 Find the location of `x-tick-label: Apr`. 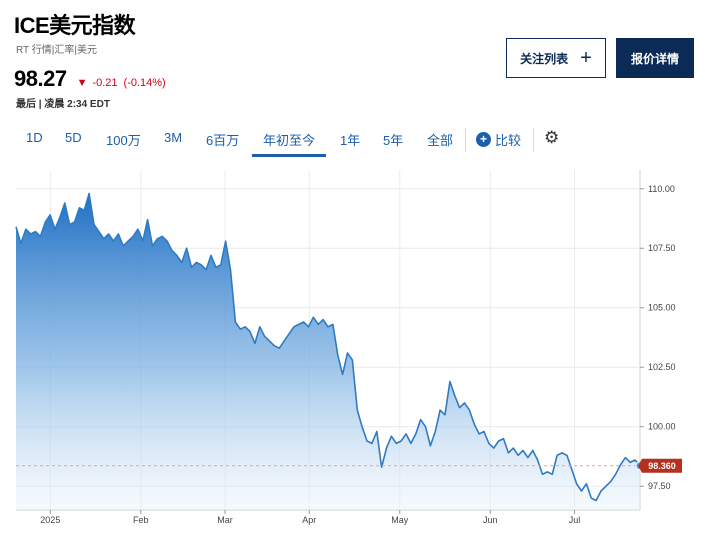

x-tick-label: Apr is located at coordinates (309, 520).